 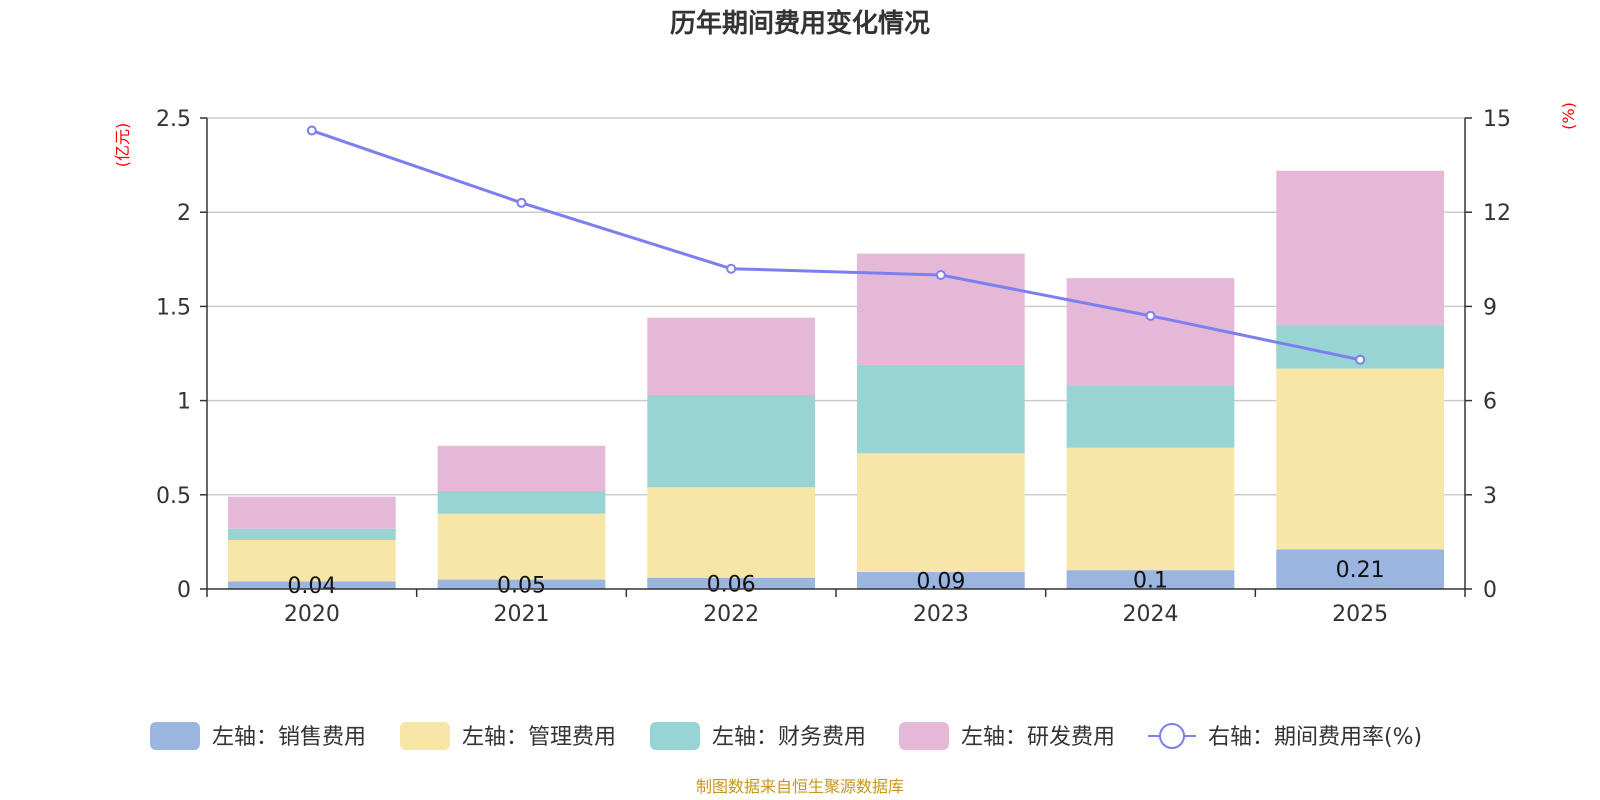 What do you see at coordinates (522, 614) in the screenshot?
I see `x-axis-tick-label: 2021` at bounding box center [522, 614].